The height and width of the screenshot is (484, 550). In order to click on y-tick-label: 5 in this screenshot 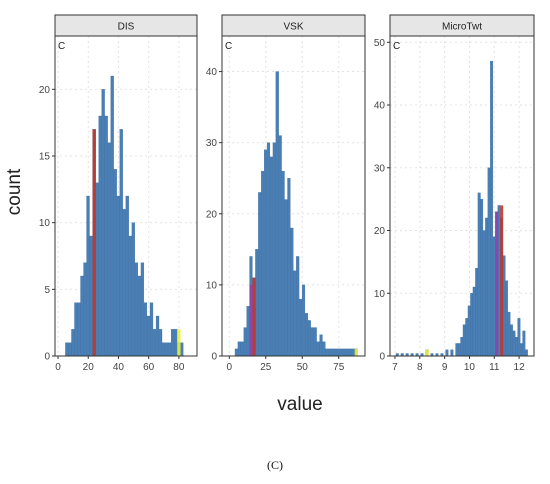, I will do `click(47, 290)`.